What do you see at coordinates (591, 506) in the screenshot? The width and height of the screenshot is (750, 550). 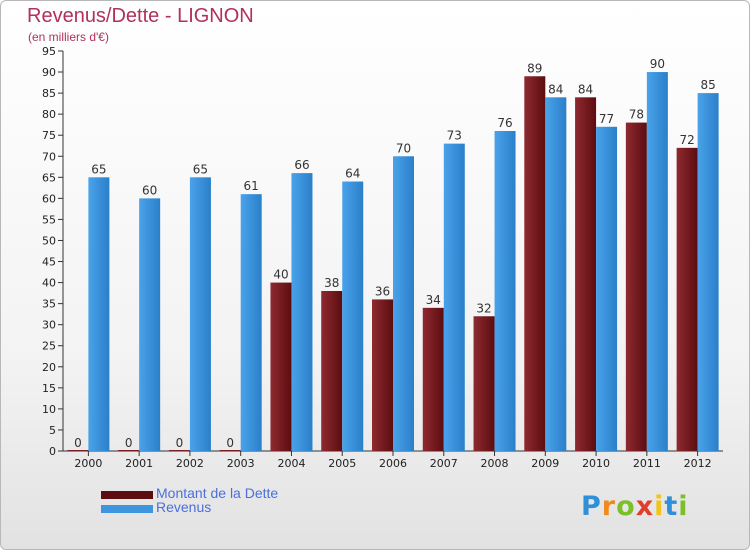 I see `logo-letter: P` at bounding box center [591, 506].